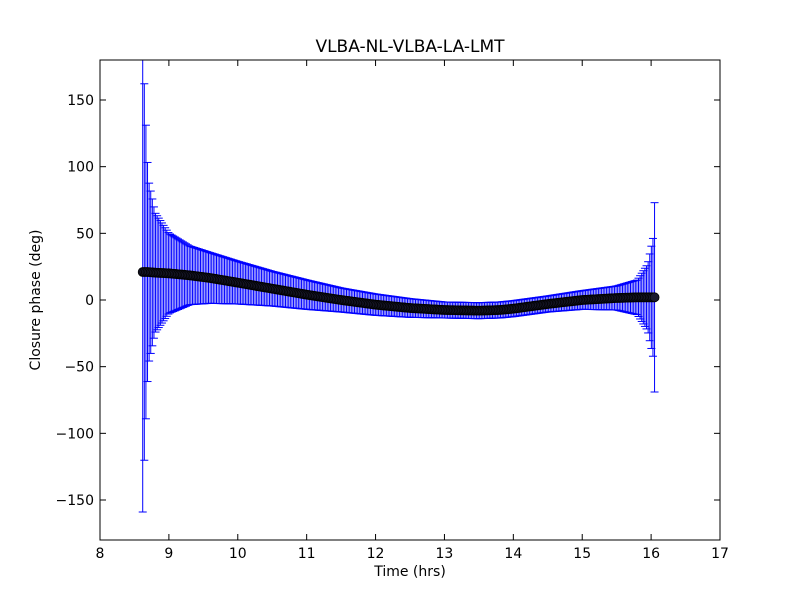 The width and height of the screenshot is (800, 604). What do you see at coordinates (79, 368) in the screenshot?
I see `y-tick-label: −50` at bounding box center [79, 368].